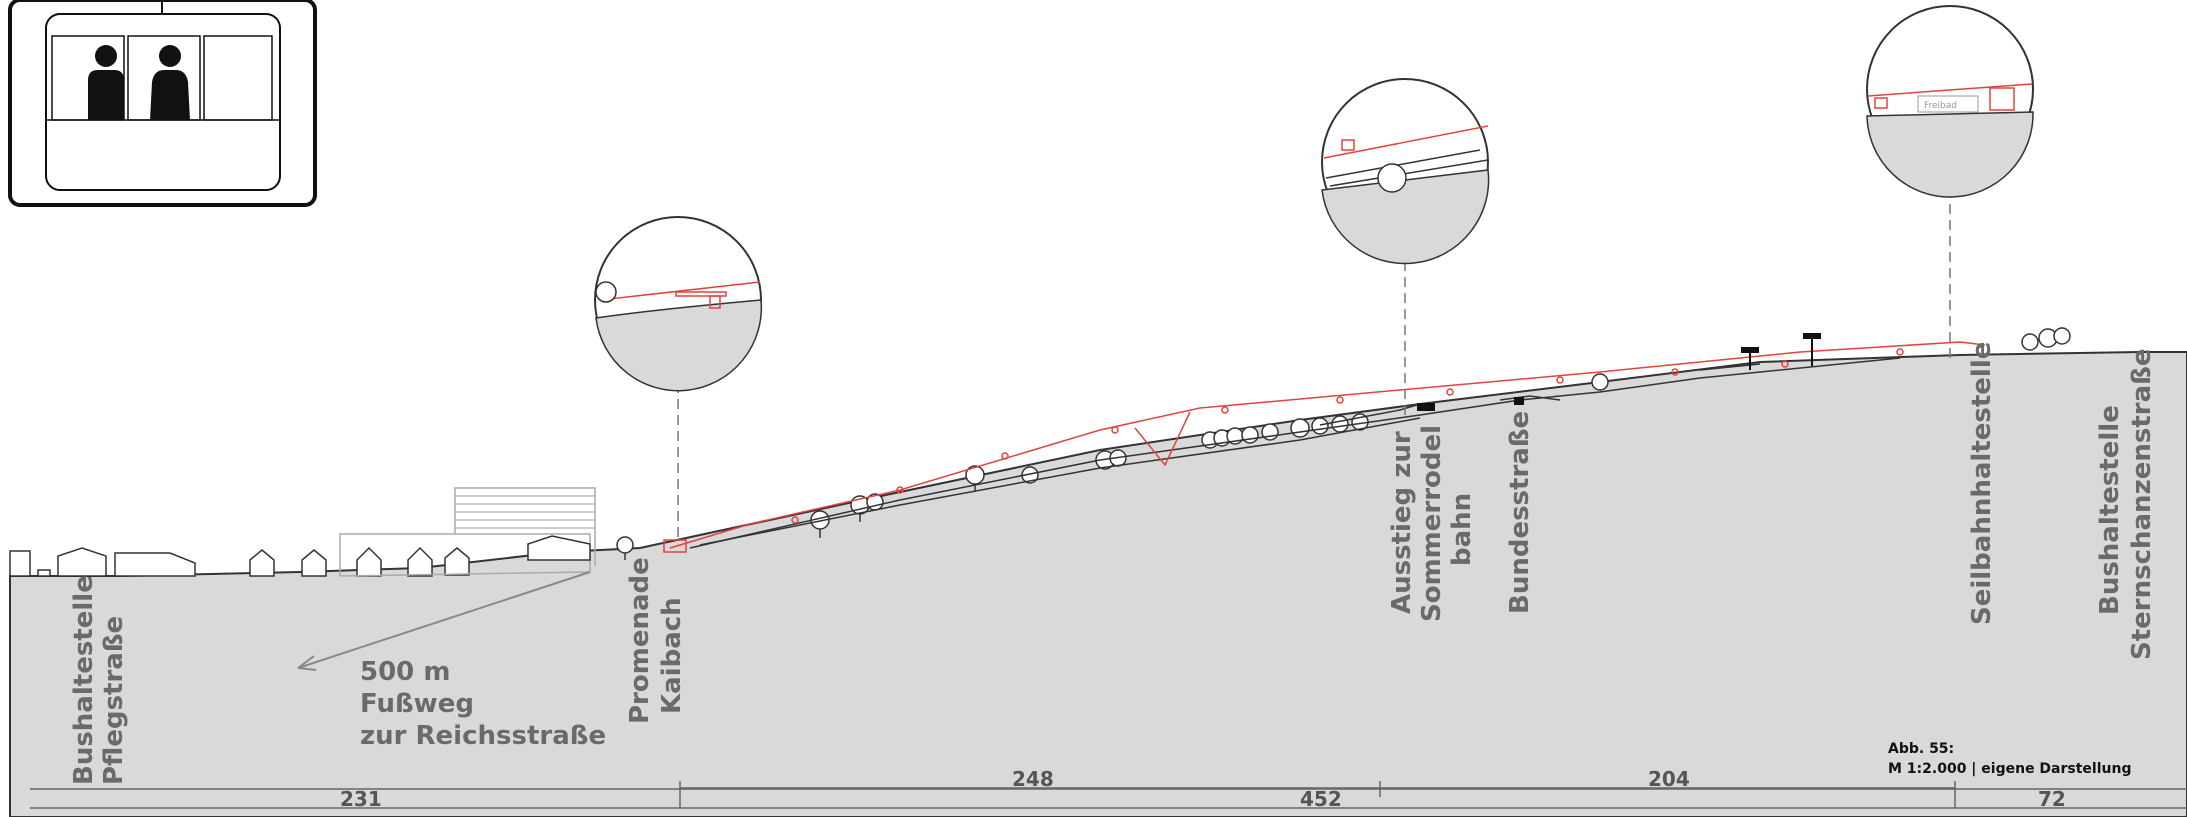  What do you see at coordinates (2110, 510) in the screenshot?
I see `label-bus-sternschanze-1: Bushaltestelle` at bounding box center [2110, 510].